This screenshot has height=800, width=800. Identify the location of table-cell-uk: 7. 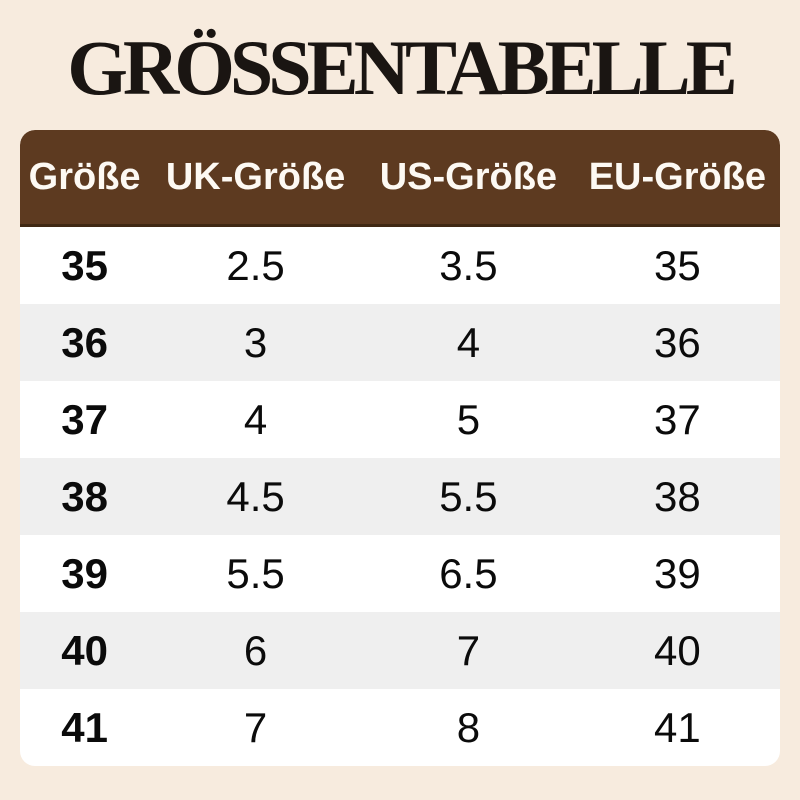
(255, 727).